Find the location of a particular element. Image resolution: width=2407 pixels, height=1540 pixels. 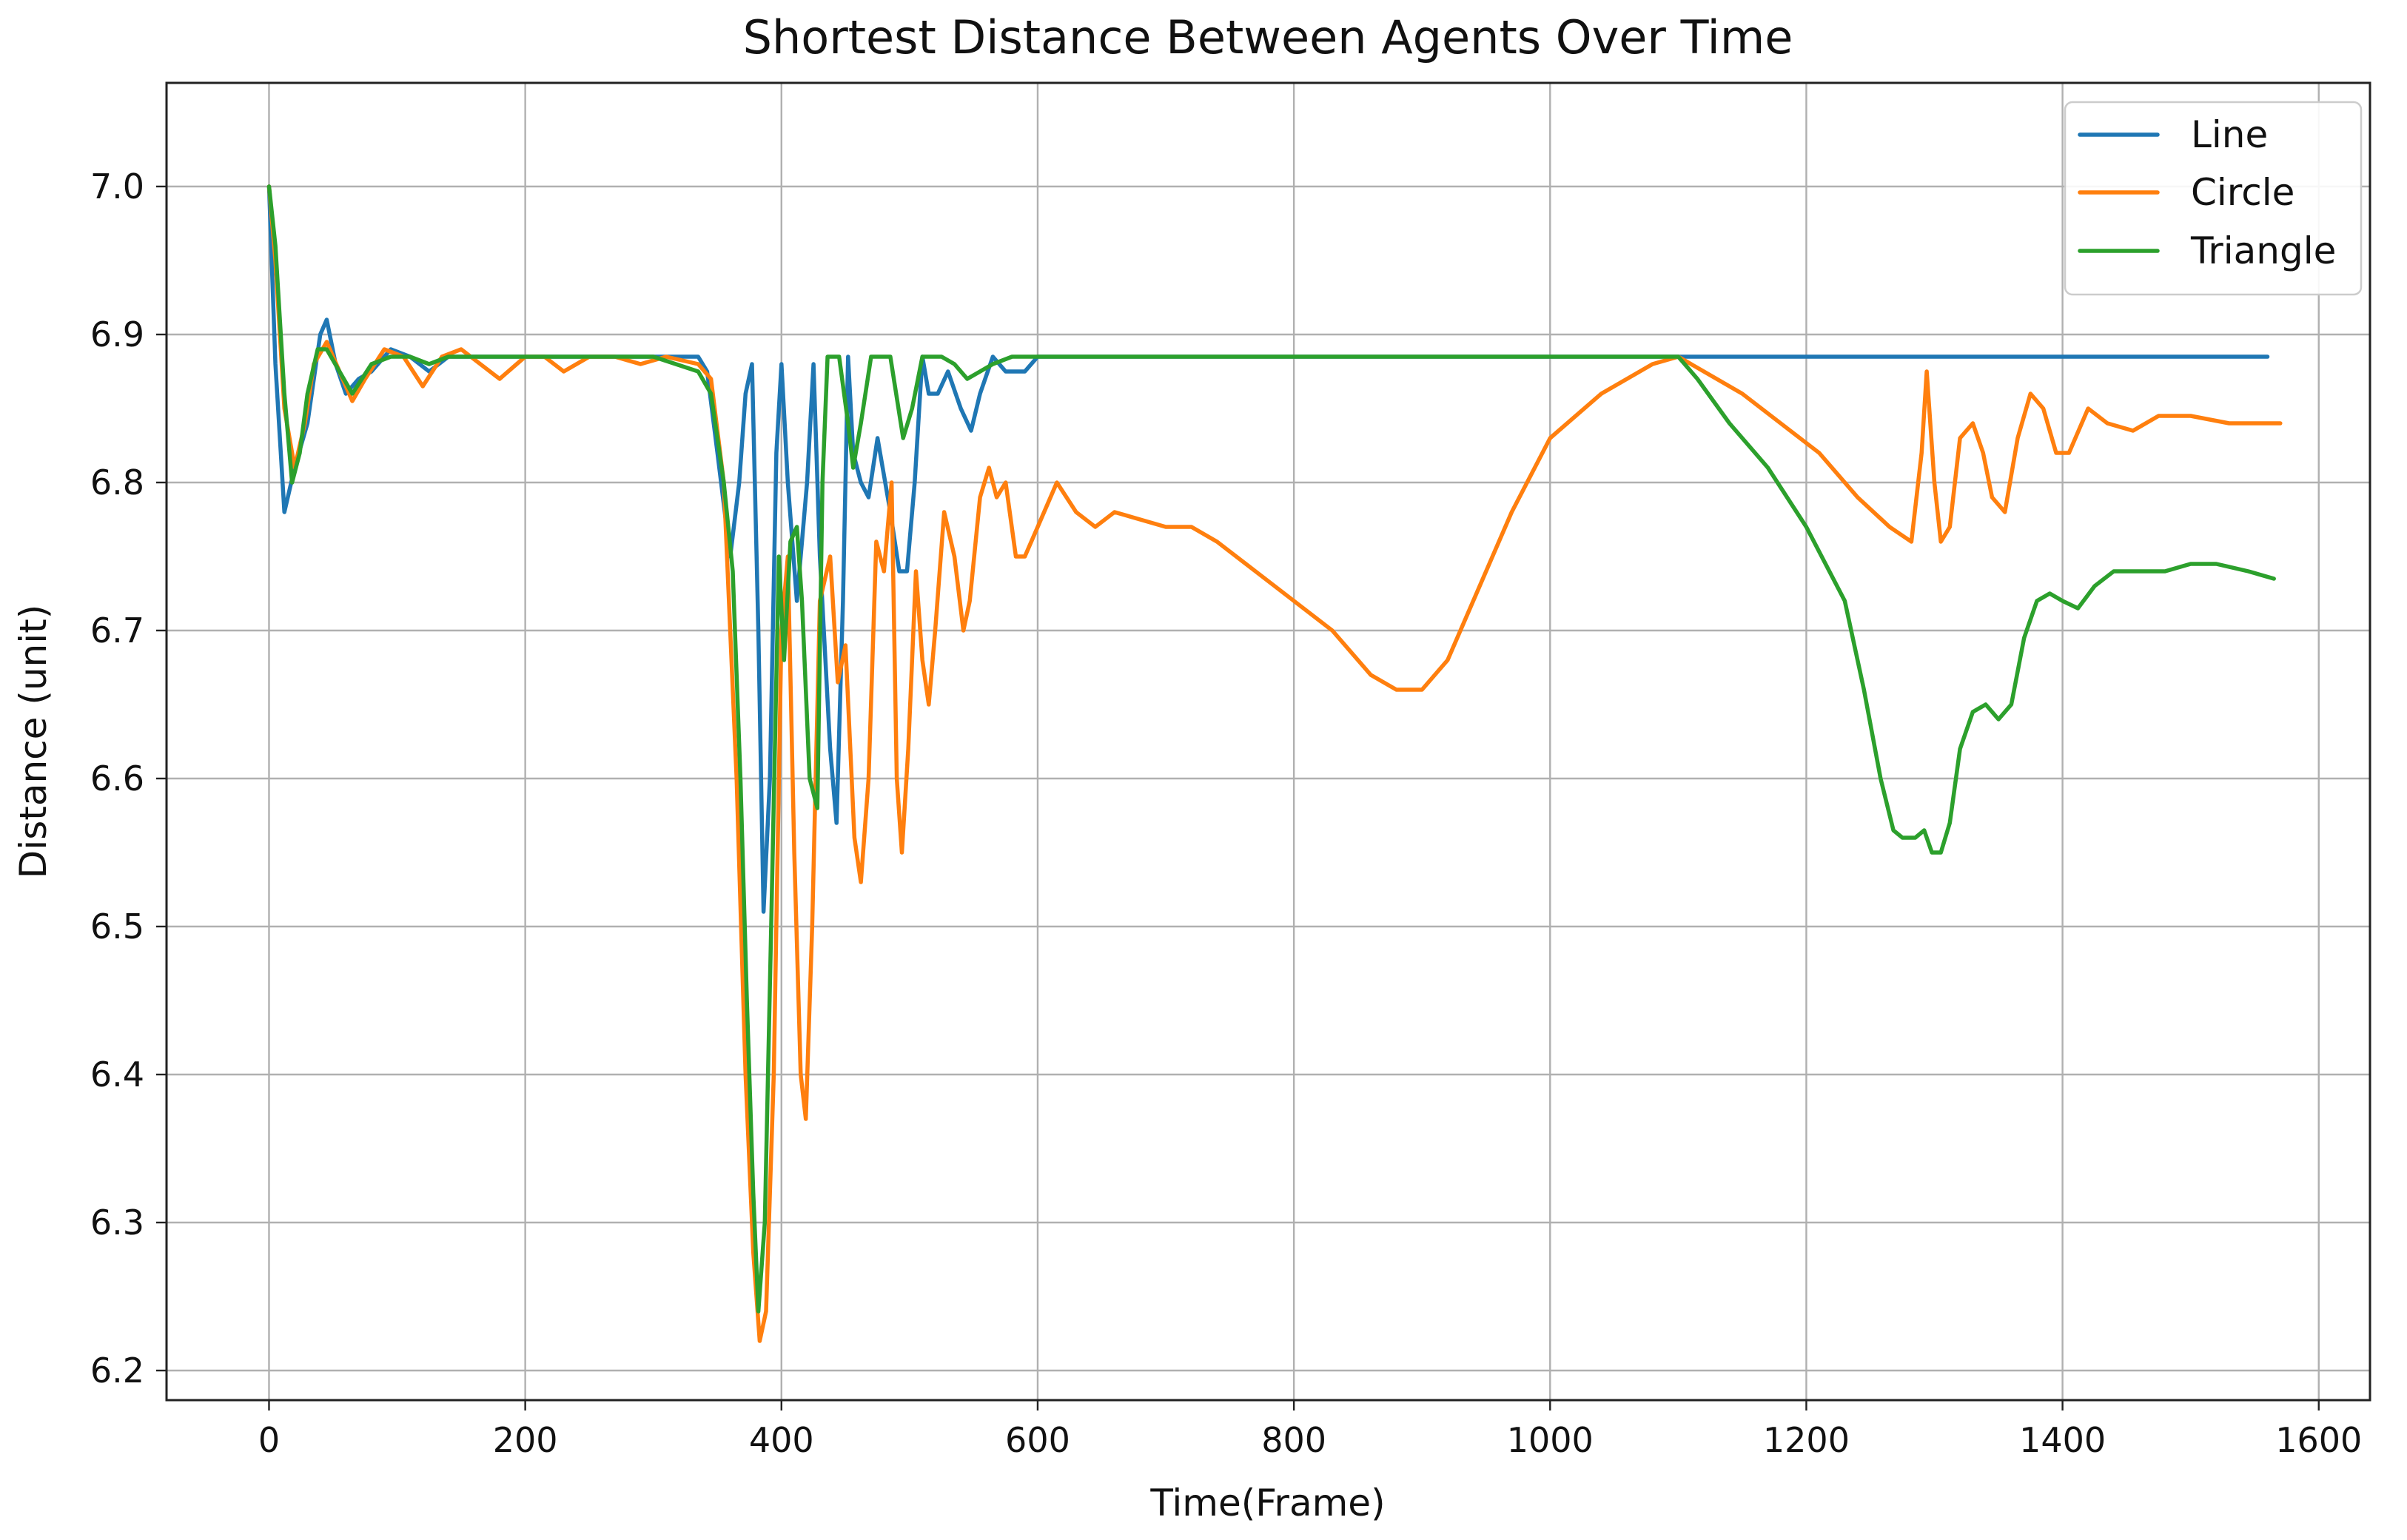

y-tick-label: 6.8 is located at coordinates (117, 482).